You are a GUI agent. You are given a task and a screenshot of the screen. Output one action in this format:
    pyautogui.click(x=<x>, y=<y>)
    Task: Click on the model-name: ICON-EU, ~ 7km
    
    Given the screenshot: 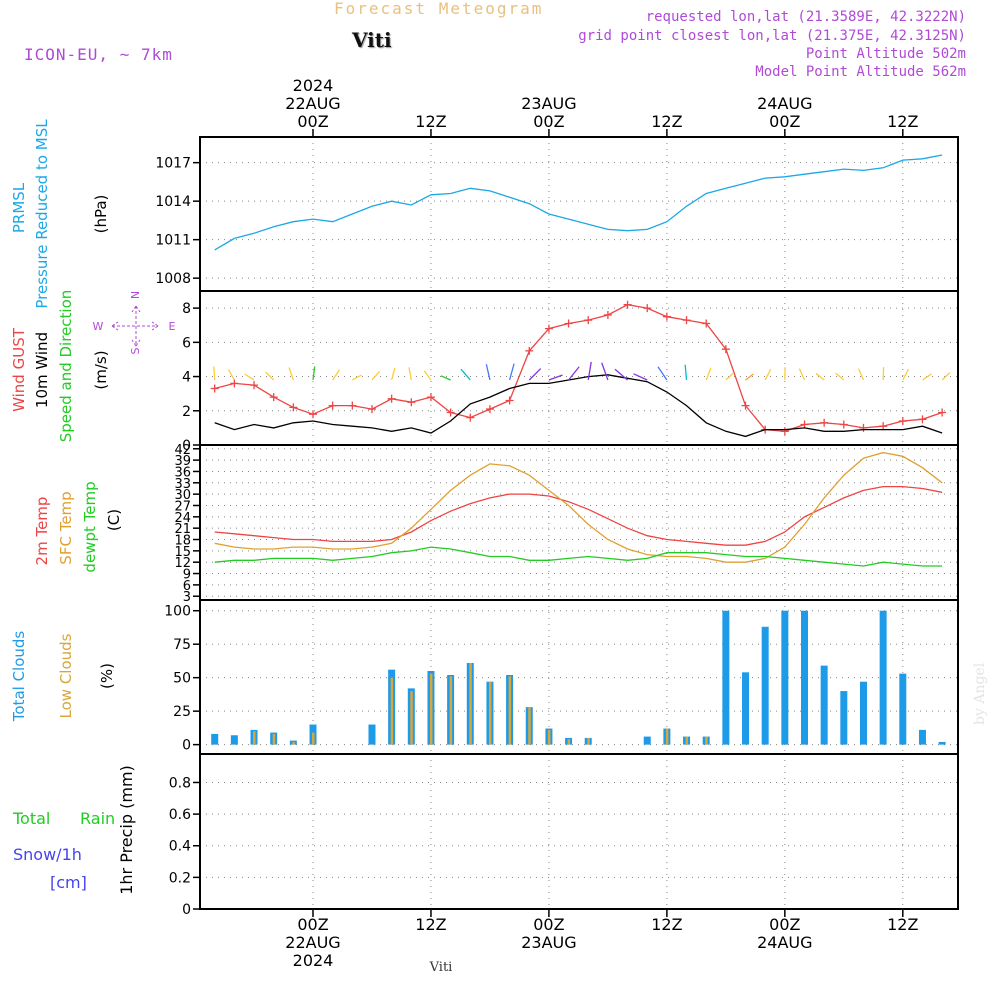 What is the action you would take?
    pyautogui.click(x=98, y=54)
    